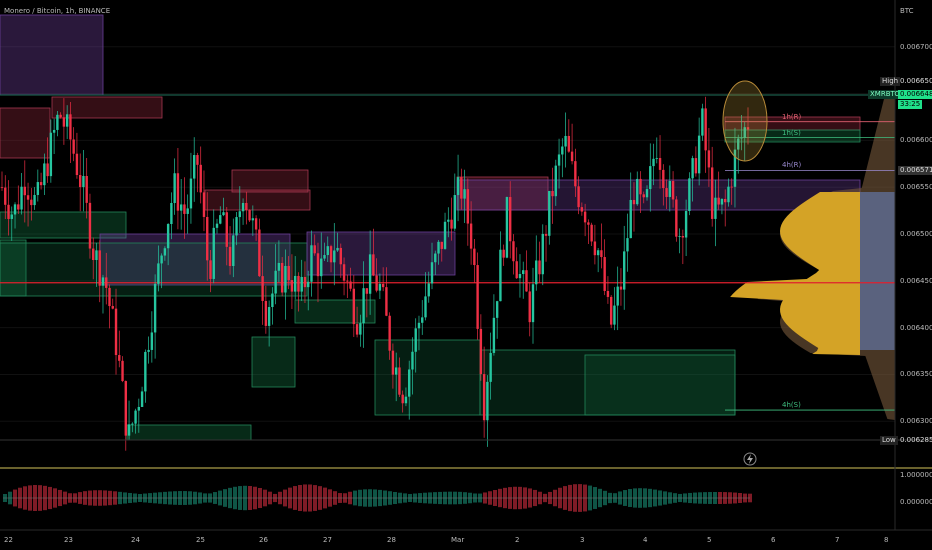 This screenshot has width=932, height=550. Describe the element at coordinates (792, 165) in the screenshot. I see `pivot-level-label: 4h(R)` at that location.